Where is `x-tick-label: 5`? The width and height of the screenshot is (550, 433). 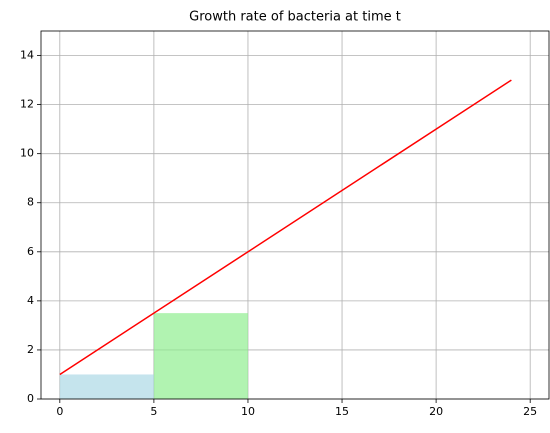
x-tick-label: 5 is located at coordinates (153, 411).